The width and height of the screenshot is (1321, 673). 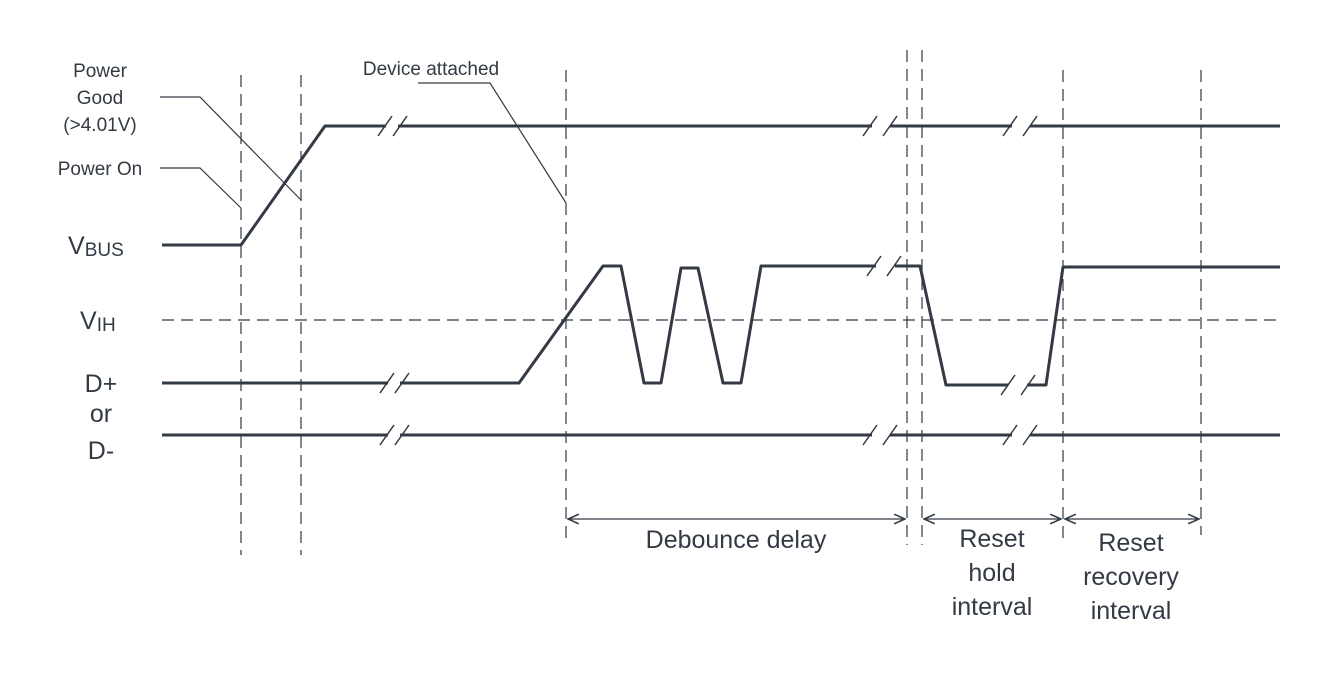 I want to click on label-line: Good, so click(x=100, y=98).